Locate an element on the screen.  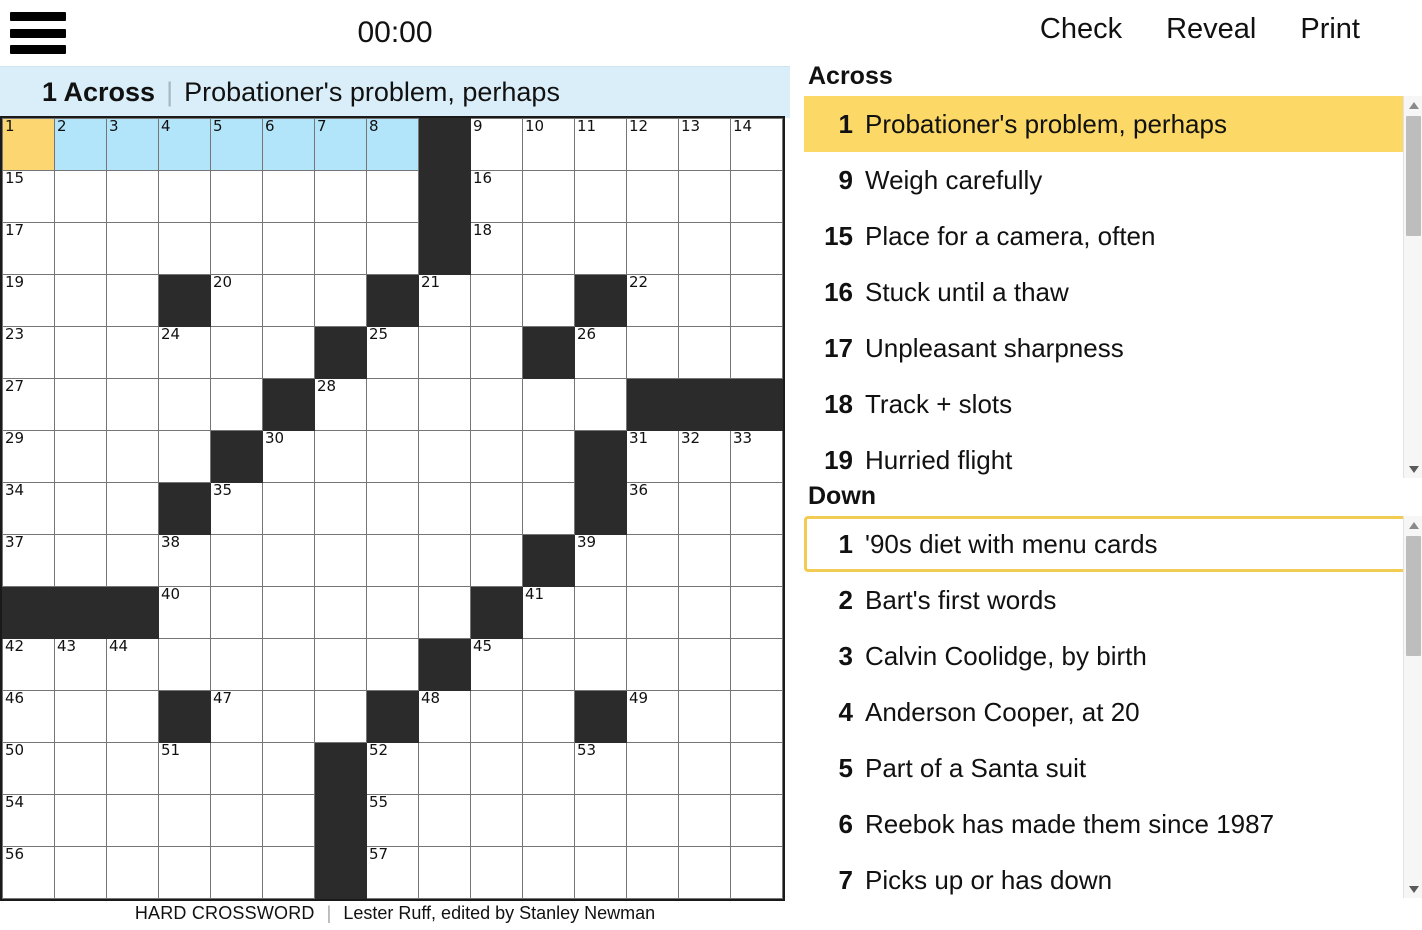
clue-item-down-1: 1 '90s diet with menu cards is located at coordinates (1113, 544).